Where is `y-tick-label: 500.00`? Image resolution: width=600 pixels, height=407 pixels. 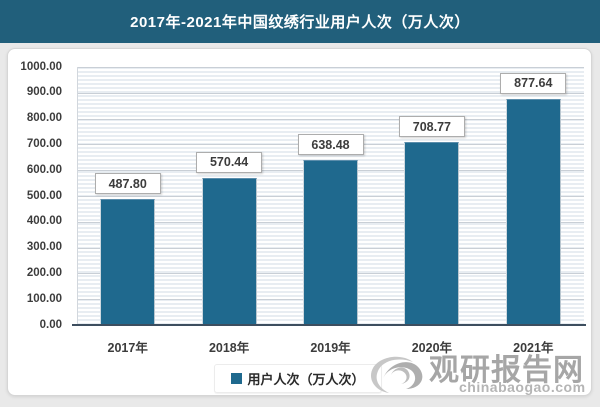 y-tick-label: 500.00 is located at coordinates (44, 195).